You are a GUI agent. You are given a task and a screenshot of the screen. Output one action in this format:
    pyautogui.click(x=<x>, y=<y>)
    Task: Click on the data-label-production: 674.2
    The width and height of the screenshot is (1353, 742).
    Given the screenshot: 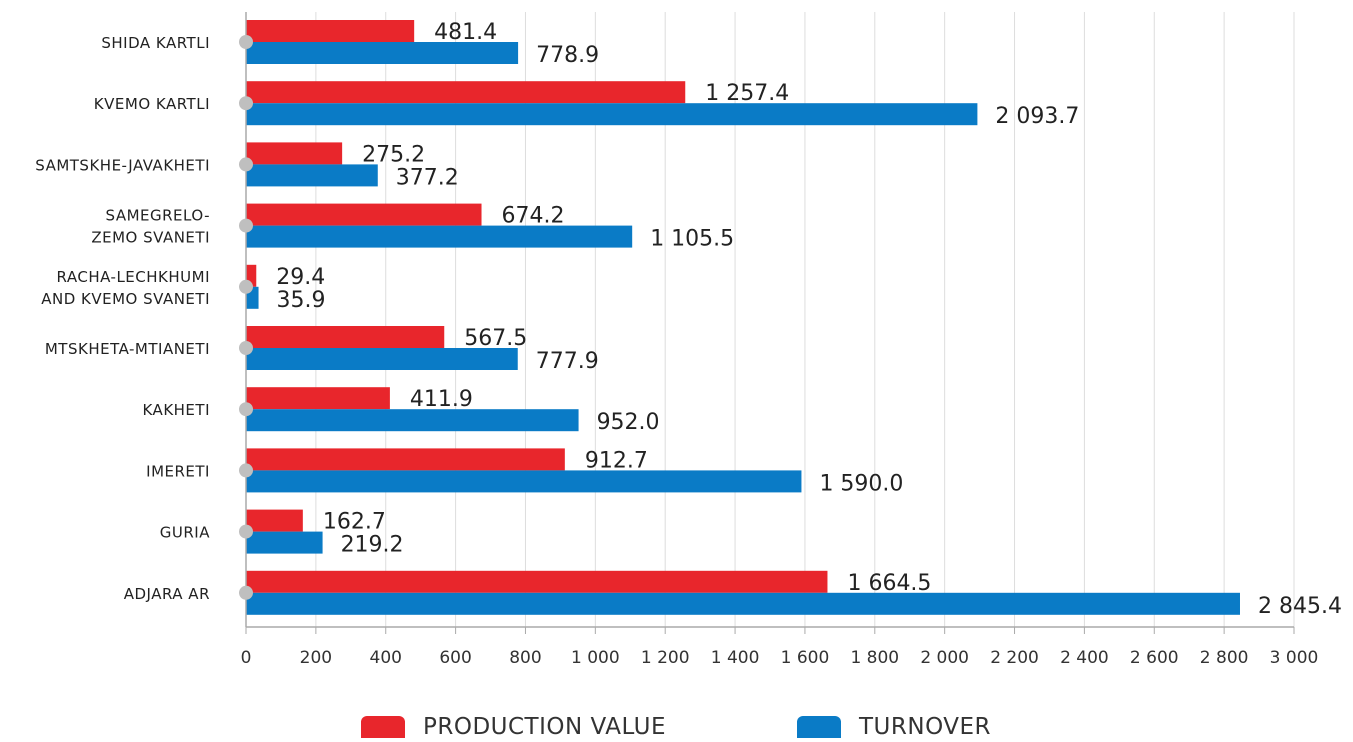 What is the action you would take?
    pyautogui.click(x=533, y=216)
    